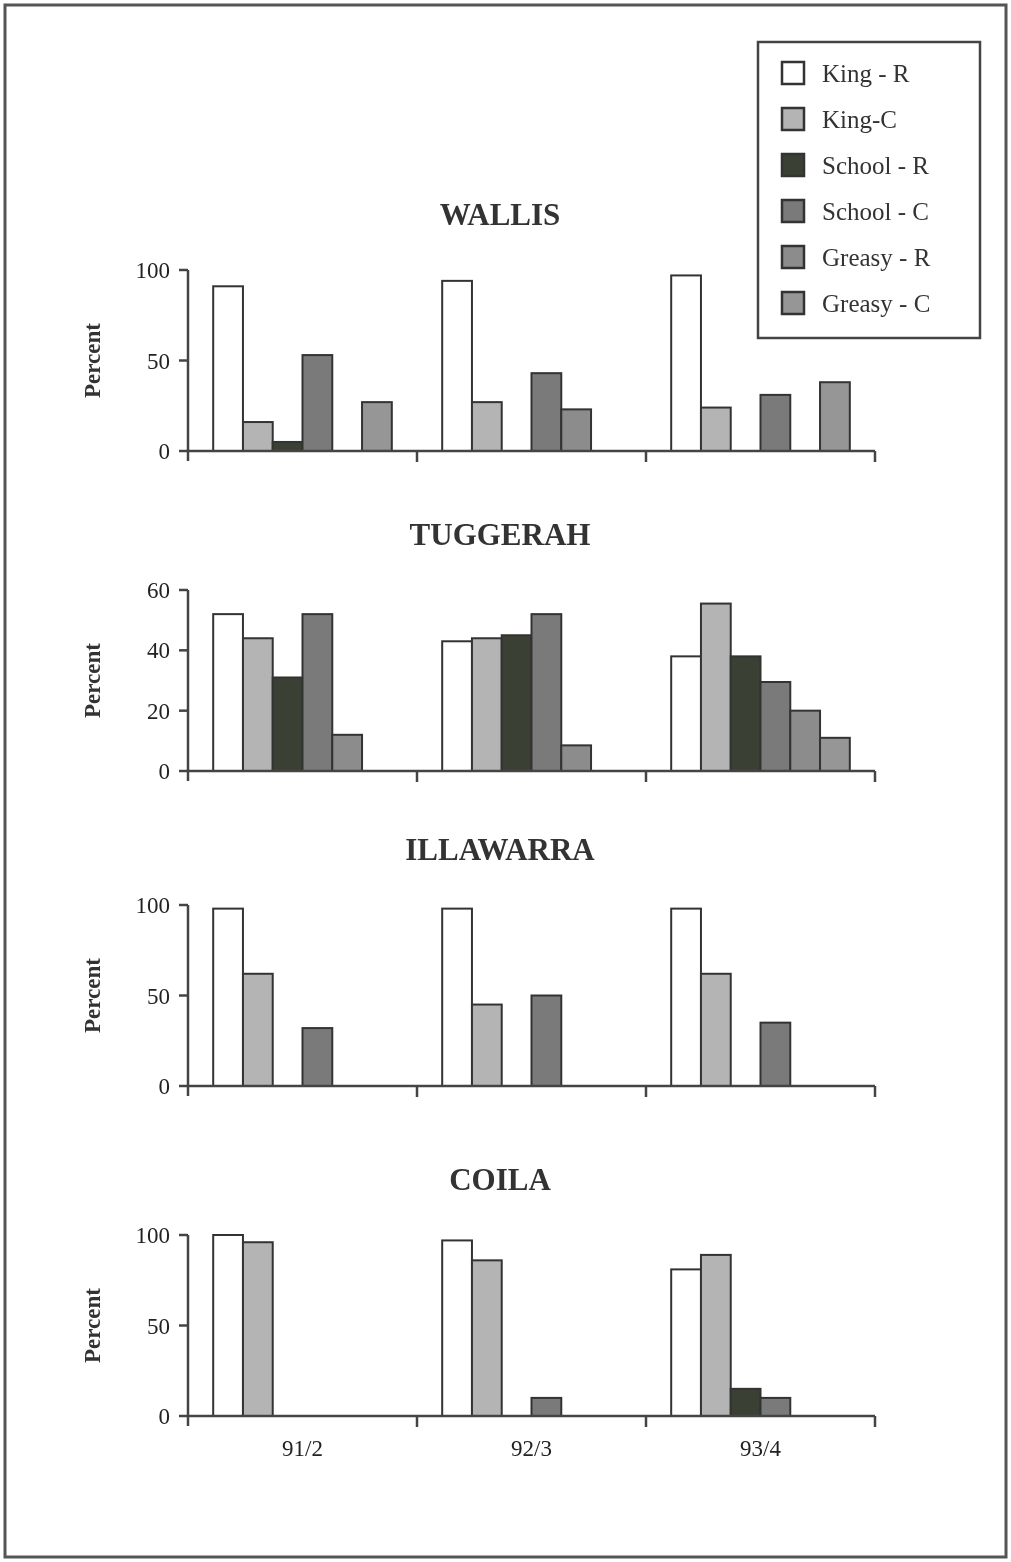 The height and width of the screenshot is (1562, 1011). Describe the element at coordinates (875, 211) in the screenshot. I see `legend-label: School - C` at that location.